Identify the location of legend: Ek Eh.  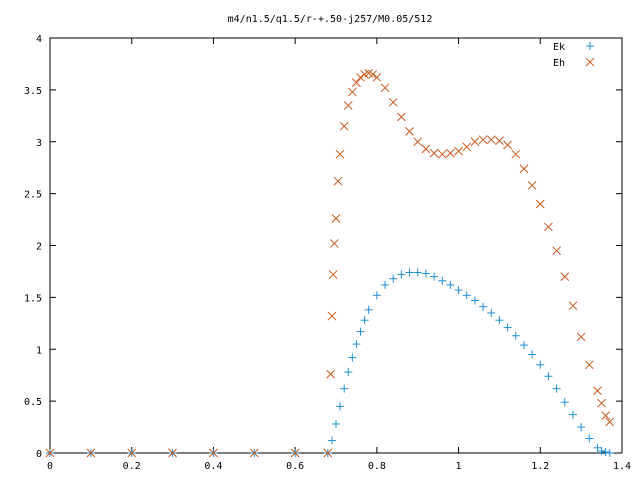
(574, 55).